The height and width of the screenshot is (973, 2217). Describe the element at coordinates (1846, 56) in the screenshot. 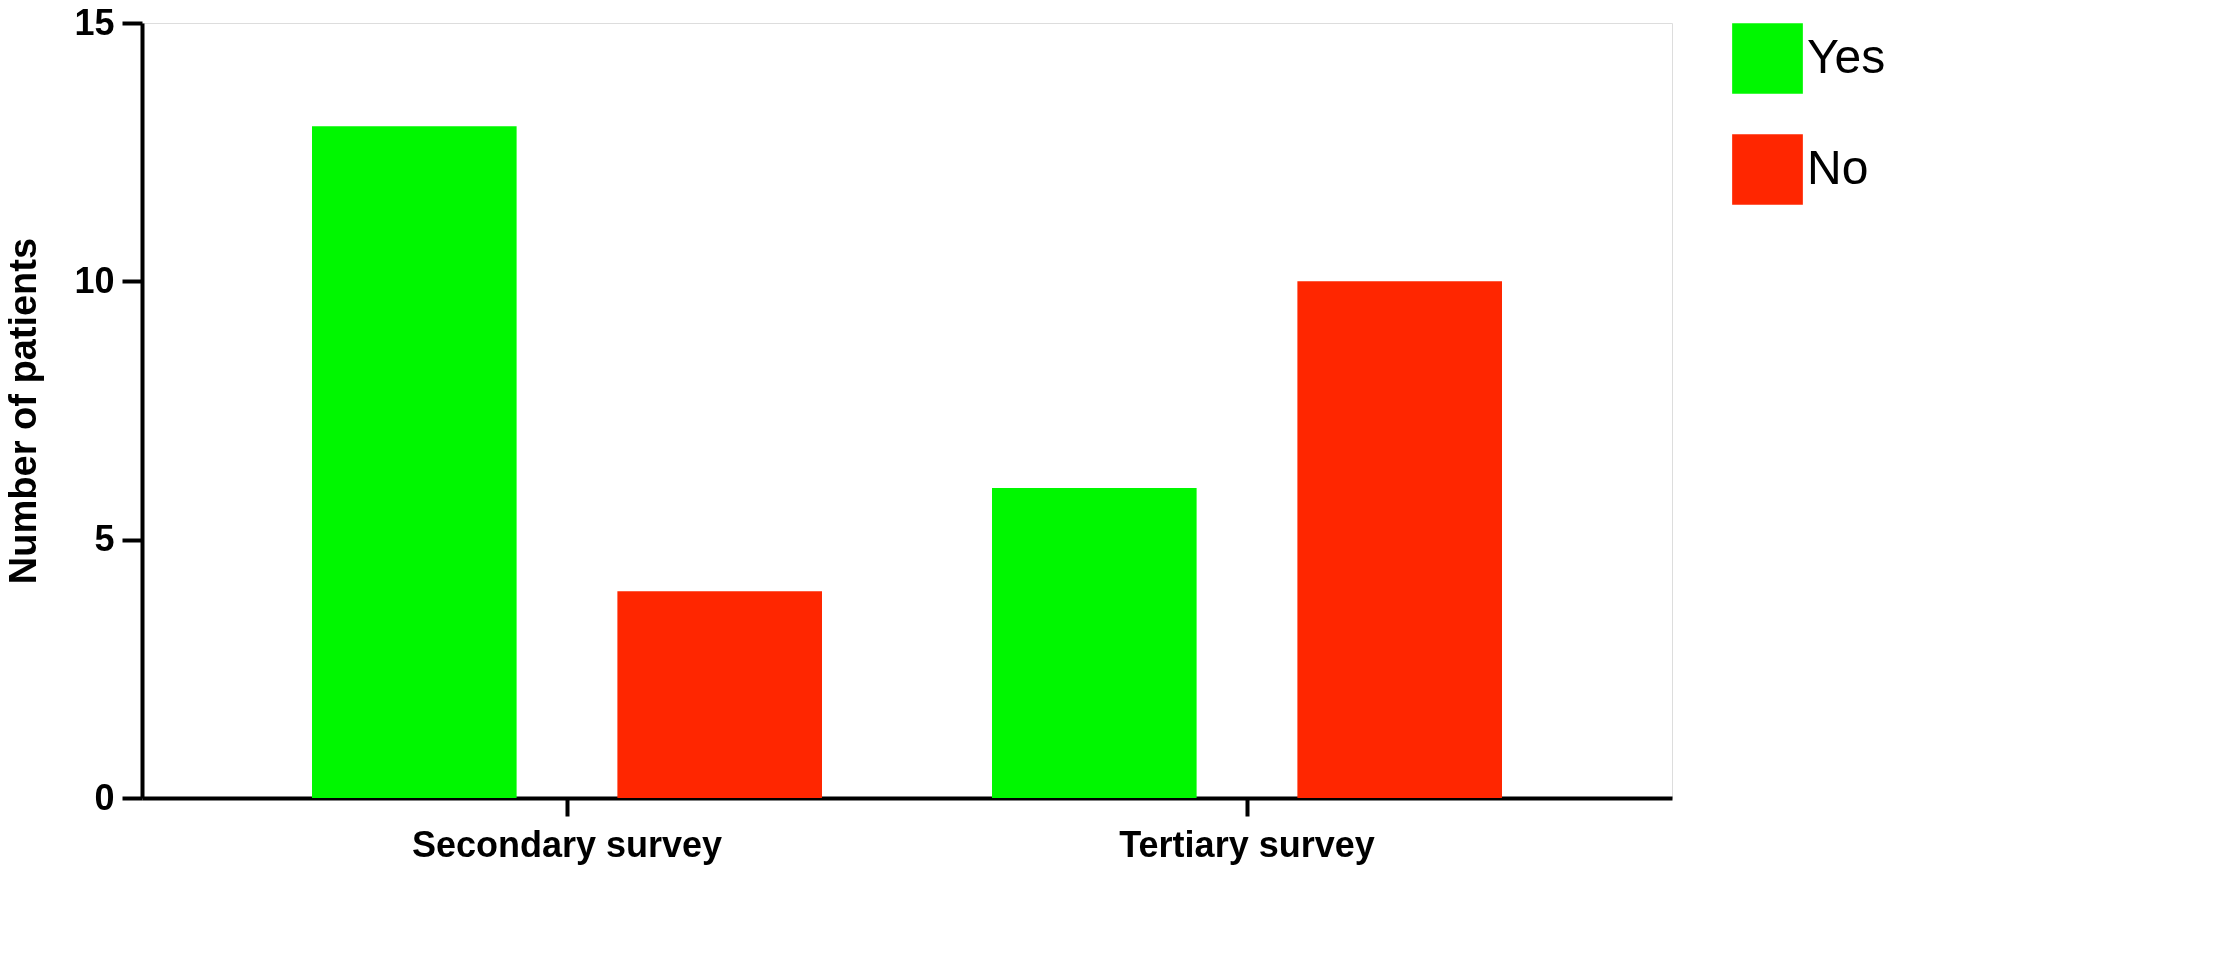

I see `legend-label: Yes` at that location.